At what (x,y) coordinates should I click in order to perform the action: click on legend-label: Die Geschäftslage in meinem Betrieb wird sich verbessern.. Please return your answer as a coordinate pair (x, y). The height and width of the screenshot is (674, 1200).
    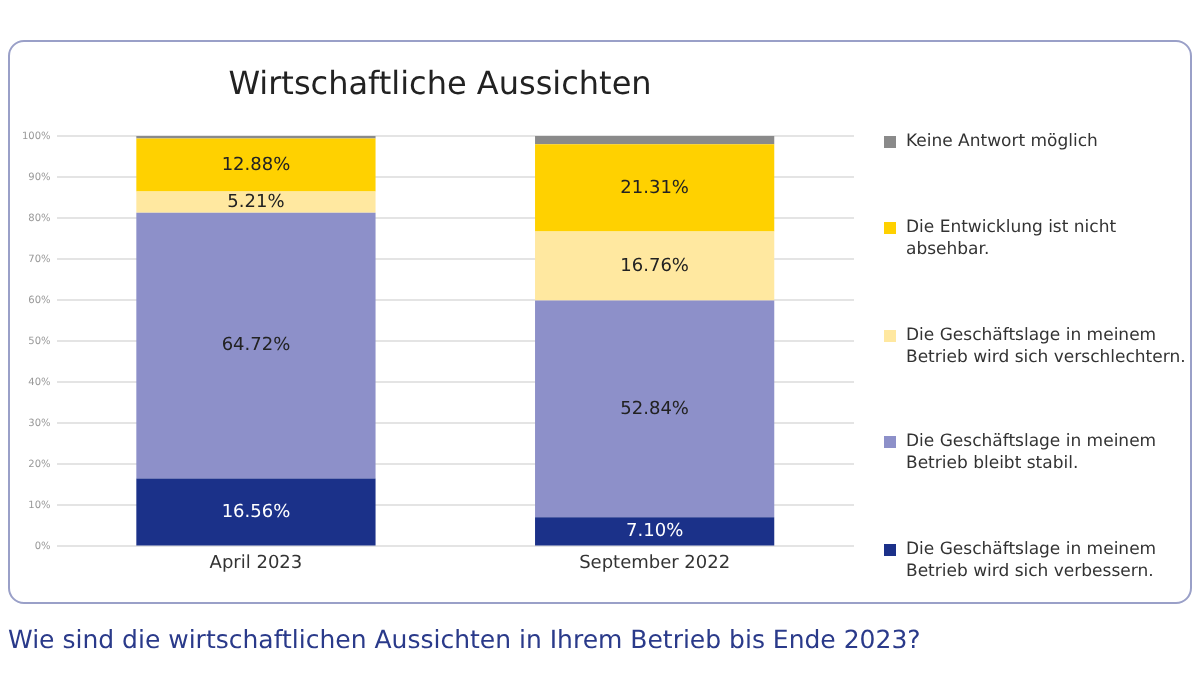
    Looking at the image, I should click on (1032, 562).